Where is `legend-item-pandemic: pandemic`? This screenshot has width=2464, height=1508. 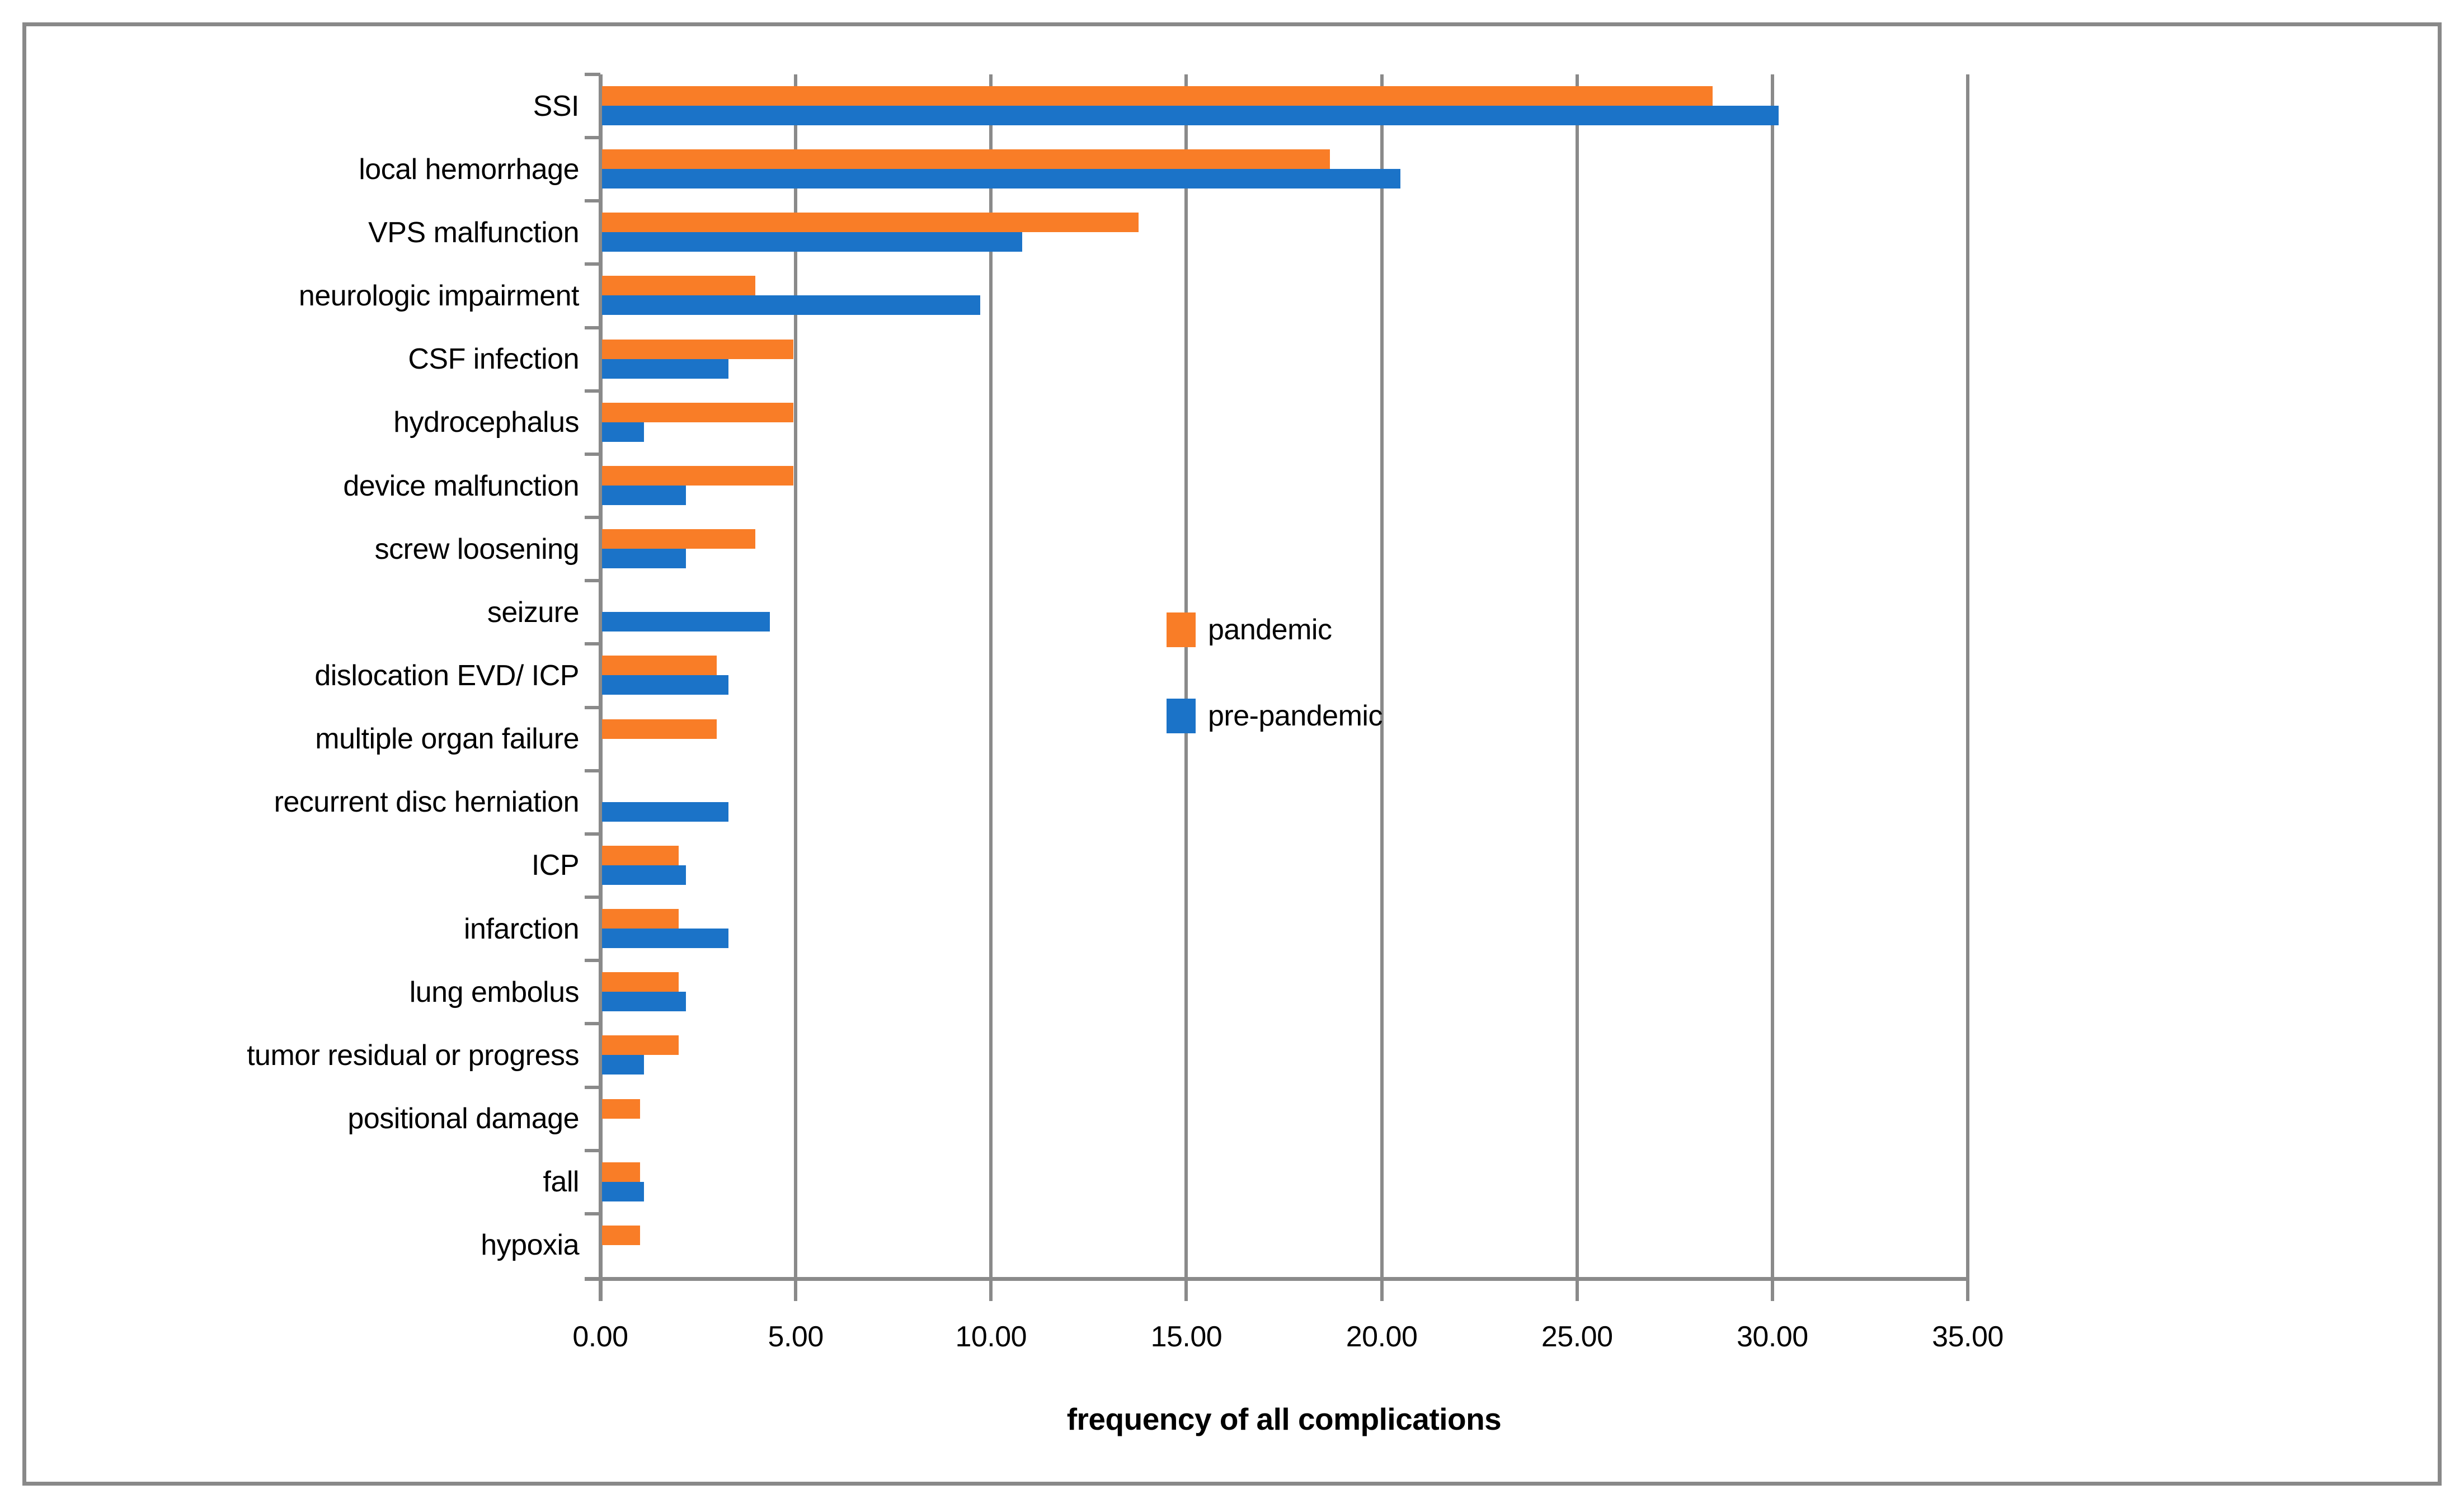
legend-item-pandemic: pandemic is located at coordinates (1275, 629).